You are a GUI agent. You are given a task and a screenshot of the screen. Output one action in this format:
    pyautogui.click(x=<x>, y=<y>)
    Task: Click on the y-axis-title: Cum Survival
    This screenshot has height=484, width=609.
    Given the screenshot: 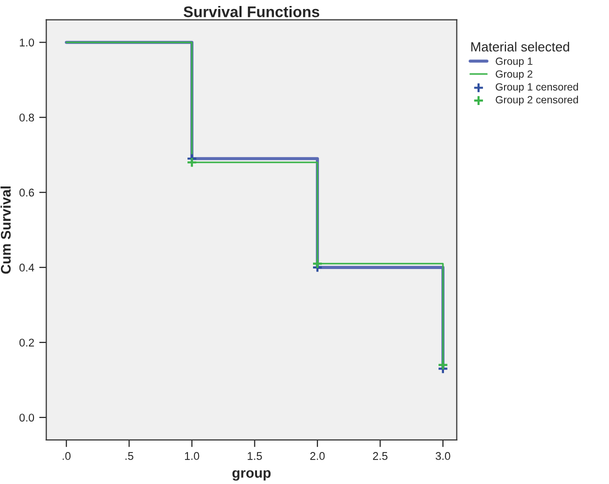 What is the action you would take?
    pyautogui.click(x=5, y=230)
    